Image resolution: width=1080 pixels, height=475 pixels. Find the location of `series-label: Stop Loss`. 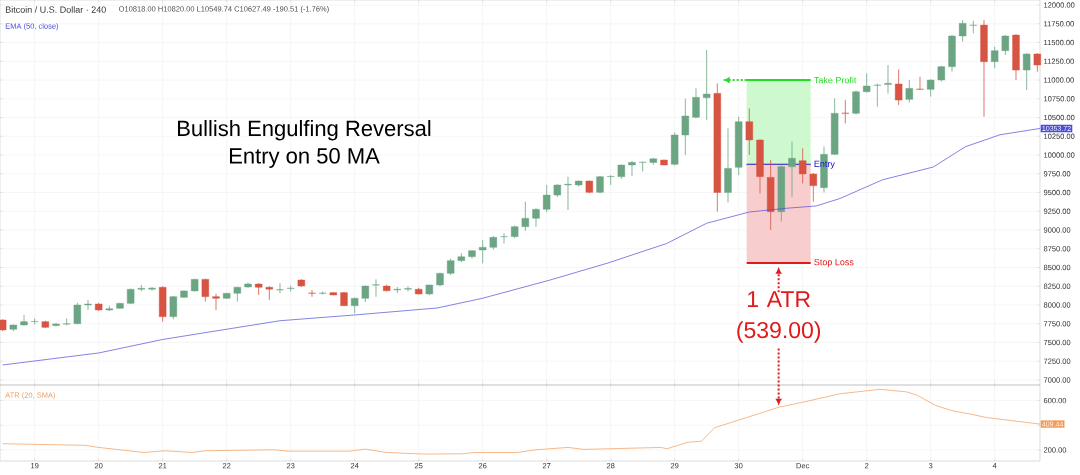

series-label: Stop Loss is located at coordinates (834, 263).